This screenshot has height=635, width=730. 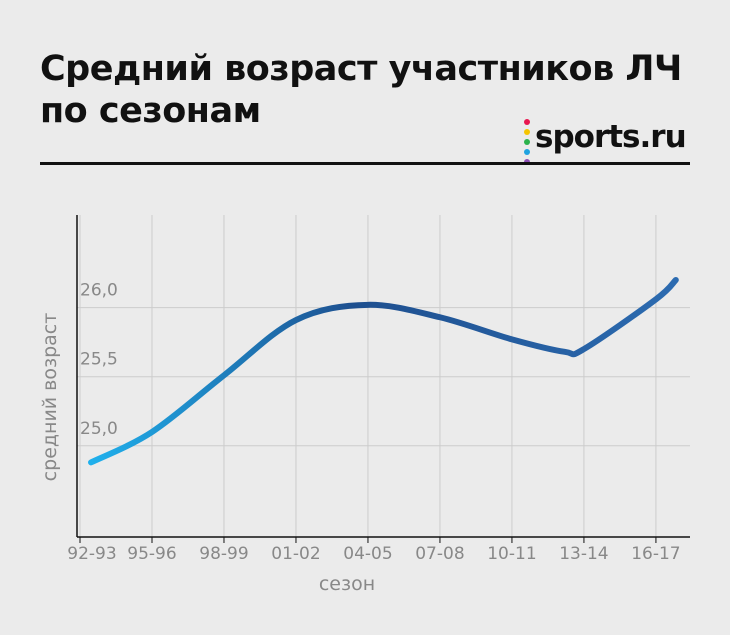 I want to click on x-tick-label: 04-05, so click(x=367, y=554).